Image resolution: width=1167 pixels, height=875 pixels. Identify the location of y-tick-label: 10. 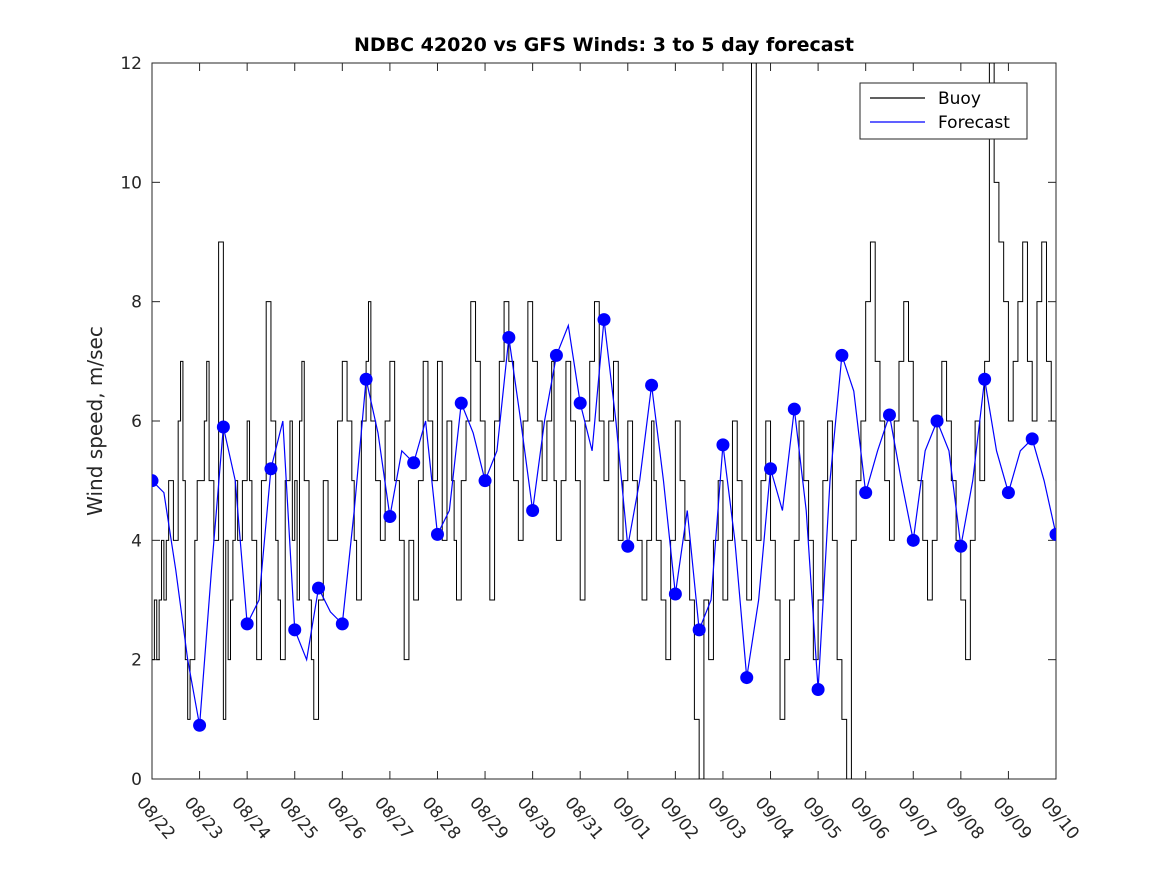
(131, 183).